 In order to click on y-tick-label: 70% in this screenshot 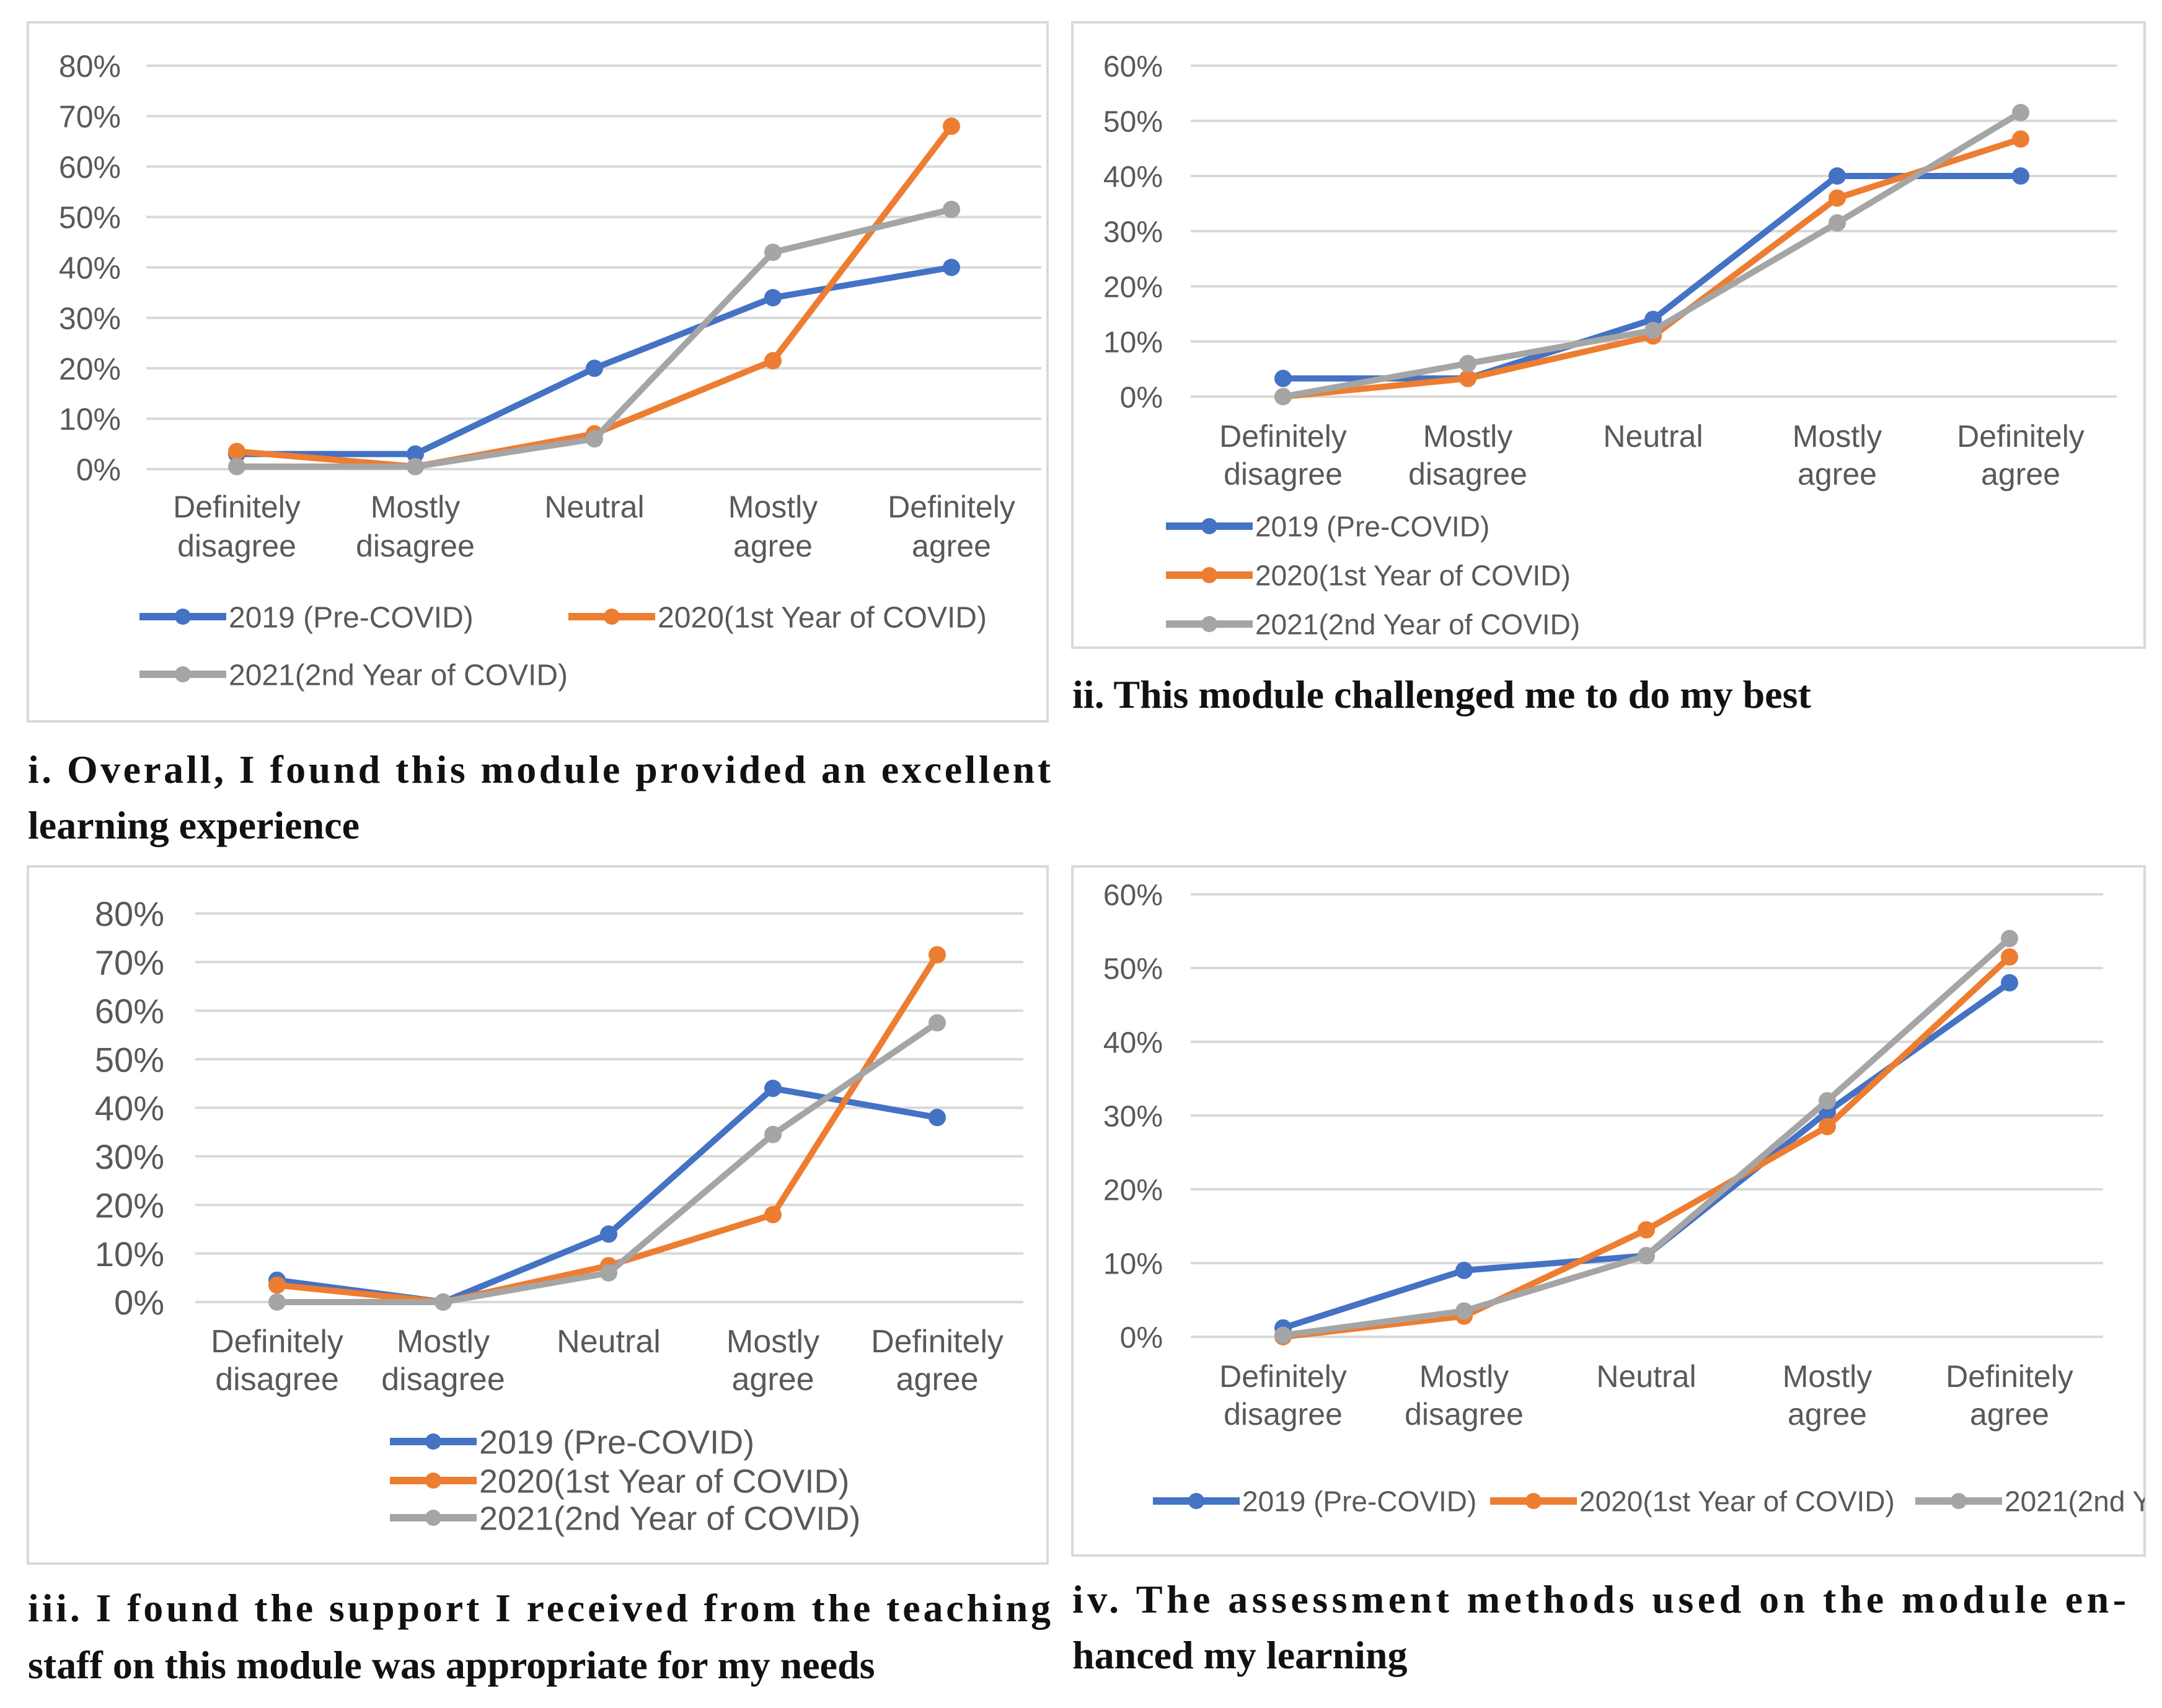, I will do `click(90, 116)`.